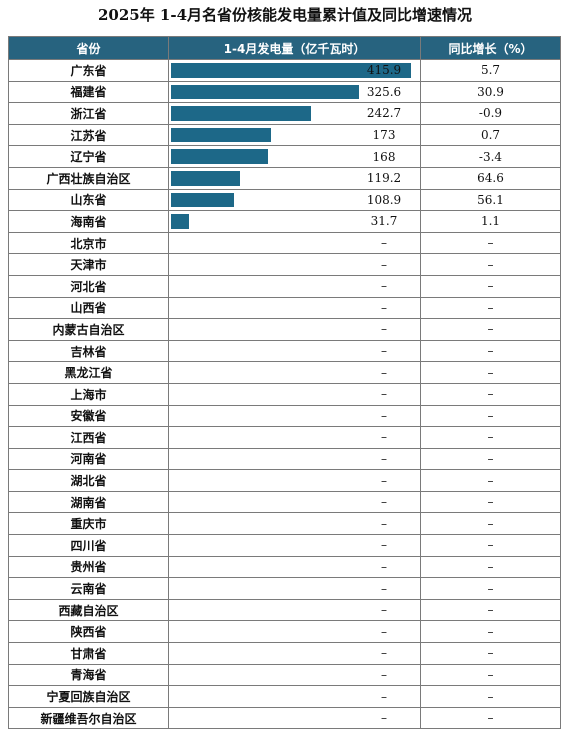  I want to click on value-cell: 242.7, so click(294, 113).